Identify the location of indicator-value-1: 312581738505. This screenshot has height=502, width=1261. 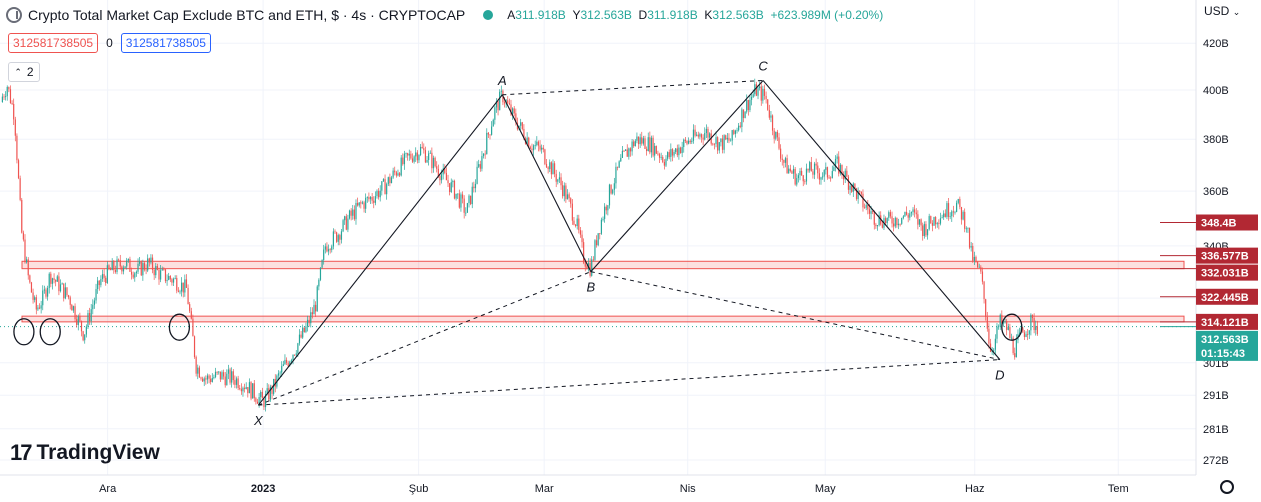
(53, 43).